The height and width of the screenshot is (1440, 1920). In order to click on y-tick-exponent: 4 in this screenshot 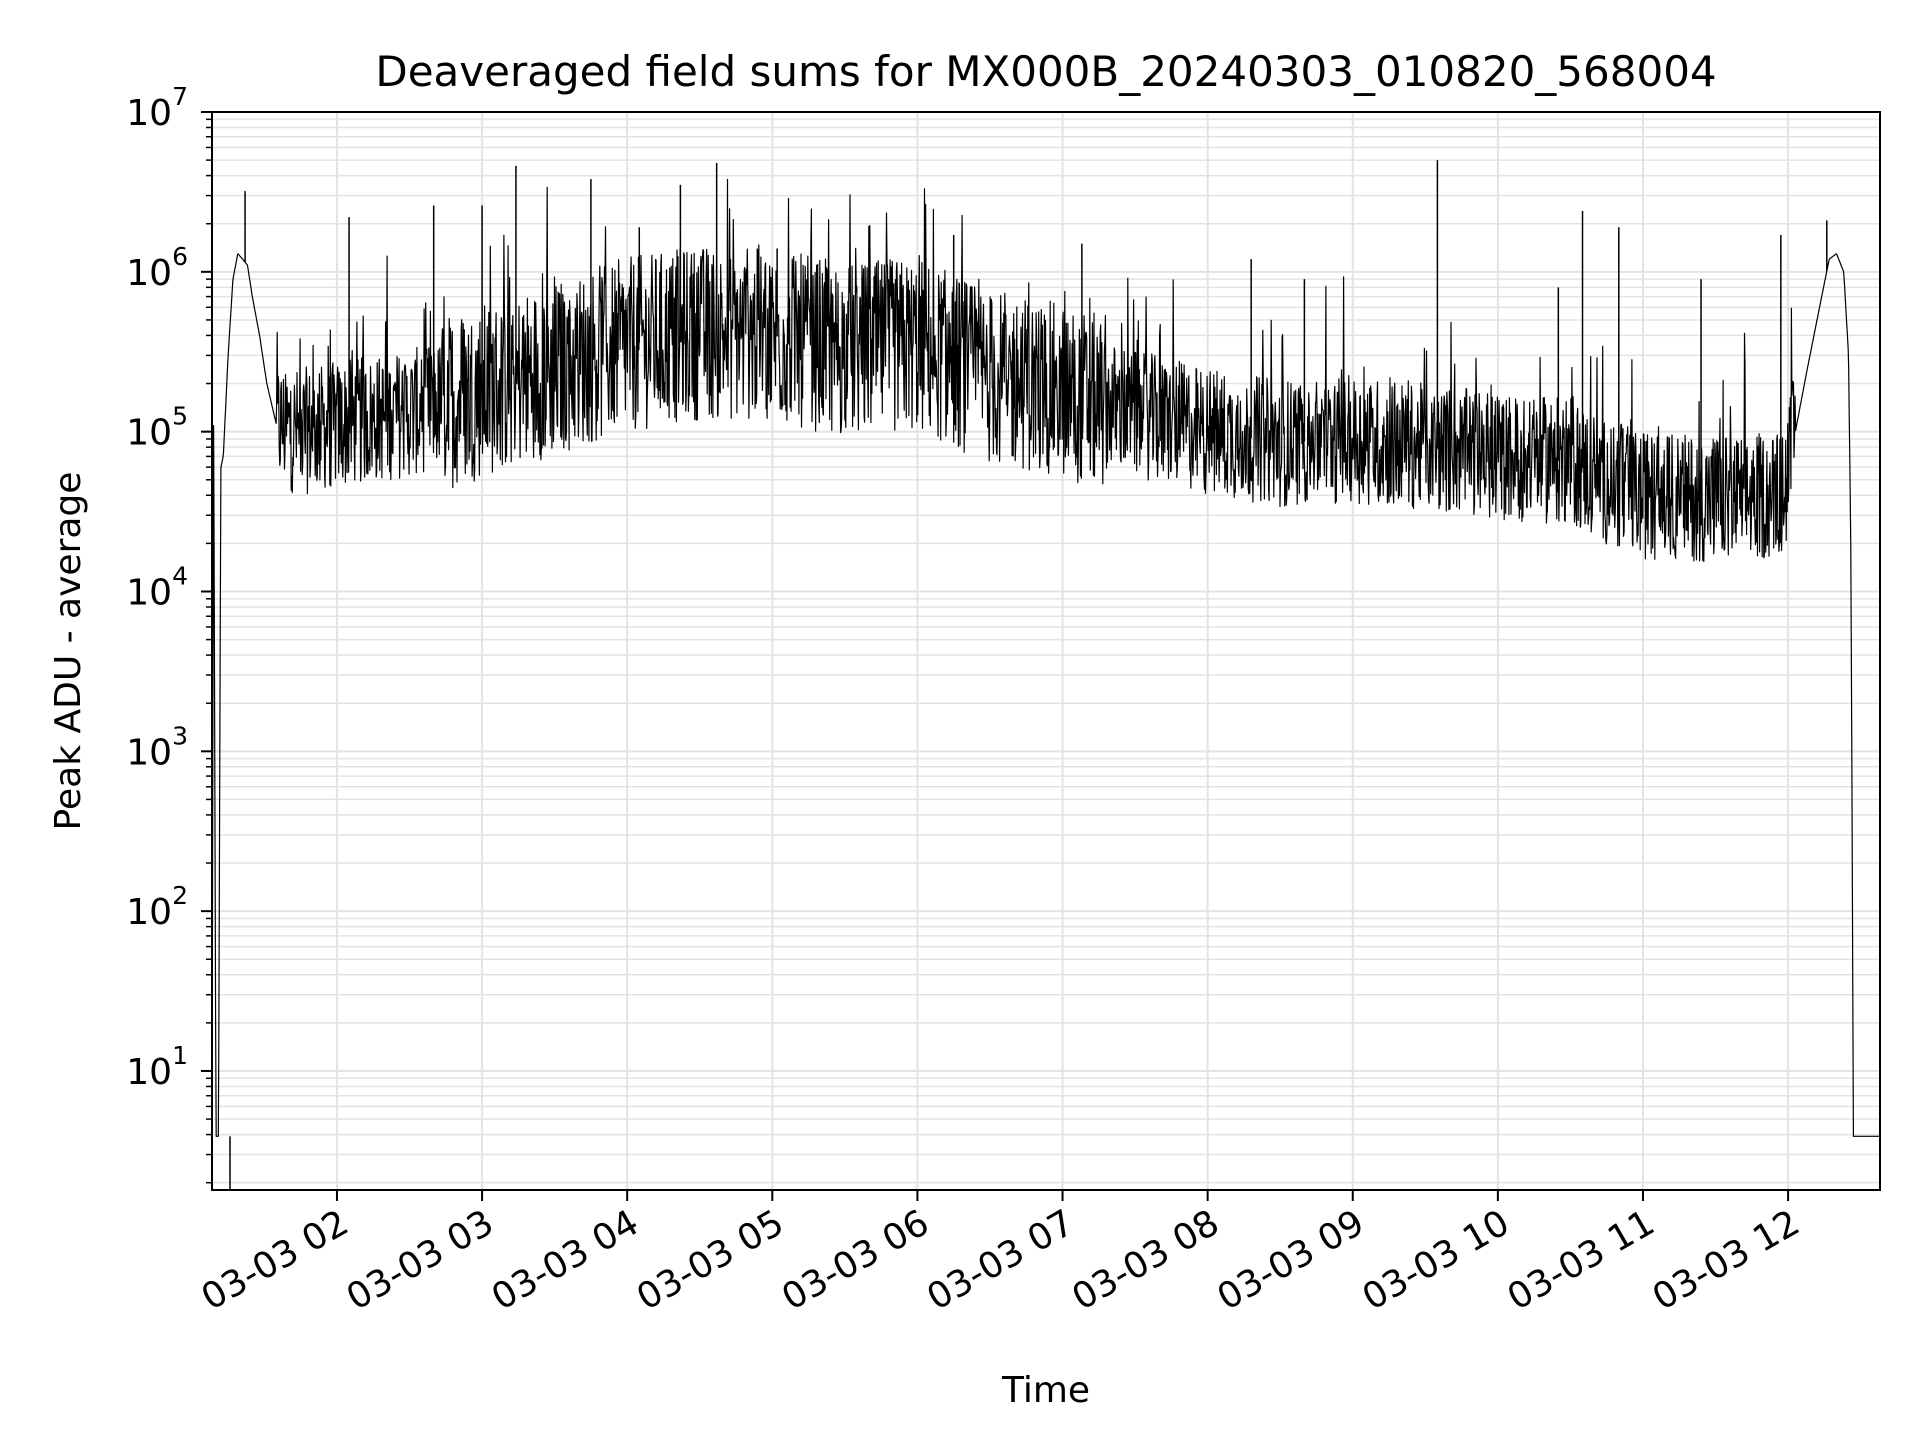, I will do `click(180, 575)`.